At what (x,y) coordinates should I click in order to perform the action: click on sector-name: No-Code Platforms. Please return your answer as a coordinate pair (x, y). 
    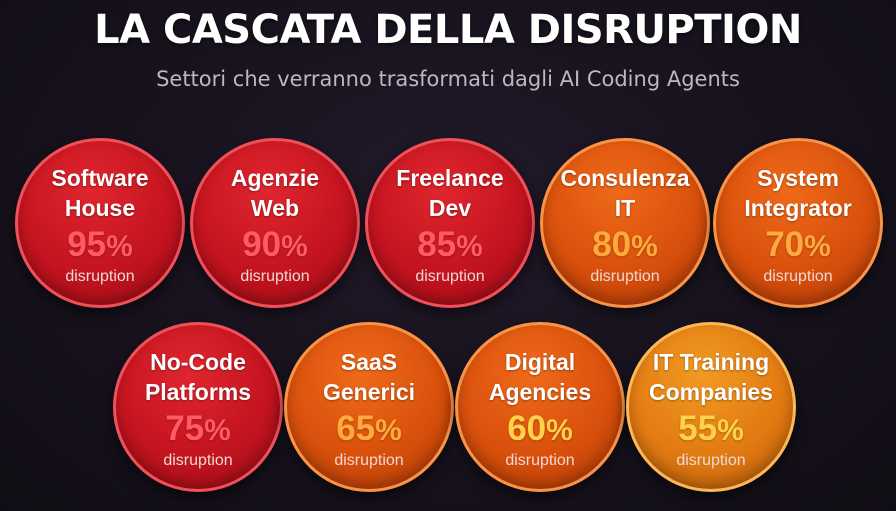
    Looking at the image, I should click on (198, 377).